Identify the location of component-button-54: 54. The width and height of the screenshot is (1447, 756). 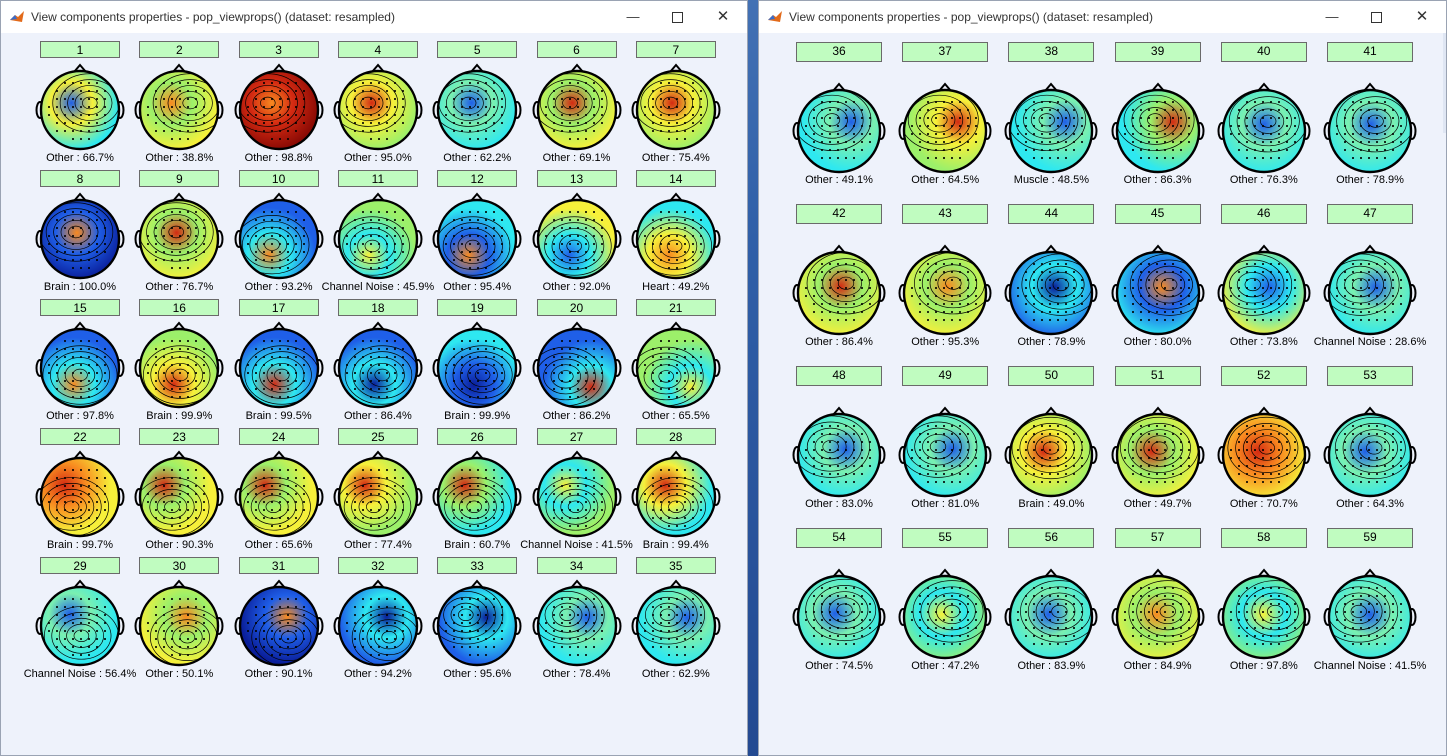
(839, 538).